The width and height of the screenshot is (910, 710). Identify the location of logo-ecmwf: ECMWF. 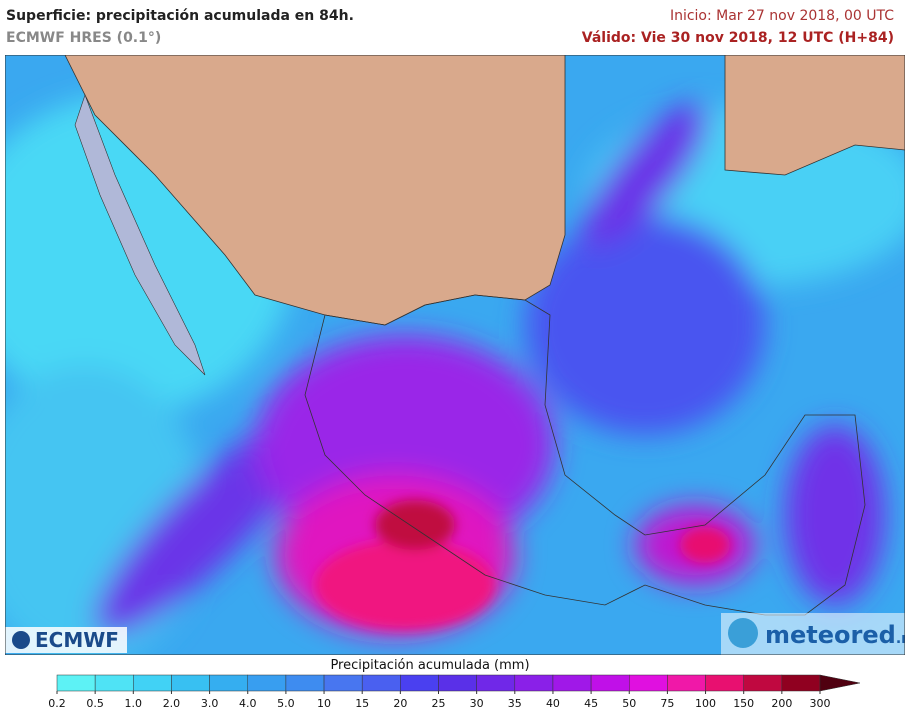
(66, 640).